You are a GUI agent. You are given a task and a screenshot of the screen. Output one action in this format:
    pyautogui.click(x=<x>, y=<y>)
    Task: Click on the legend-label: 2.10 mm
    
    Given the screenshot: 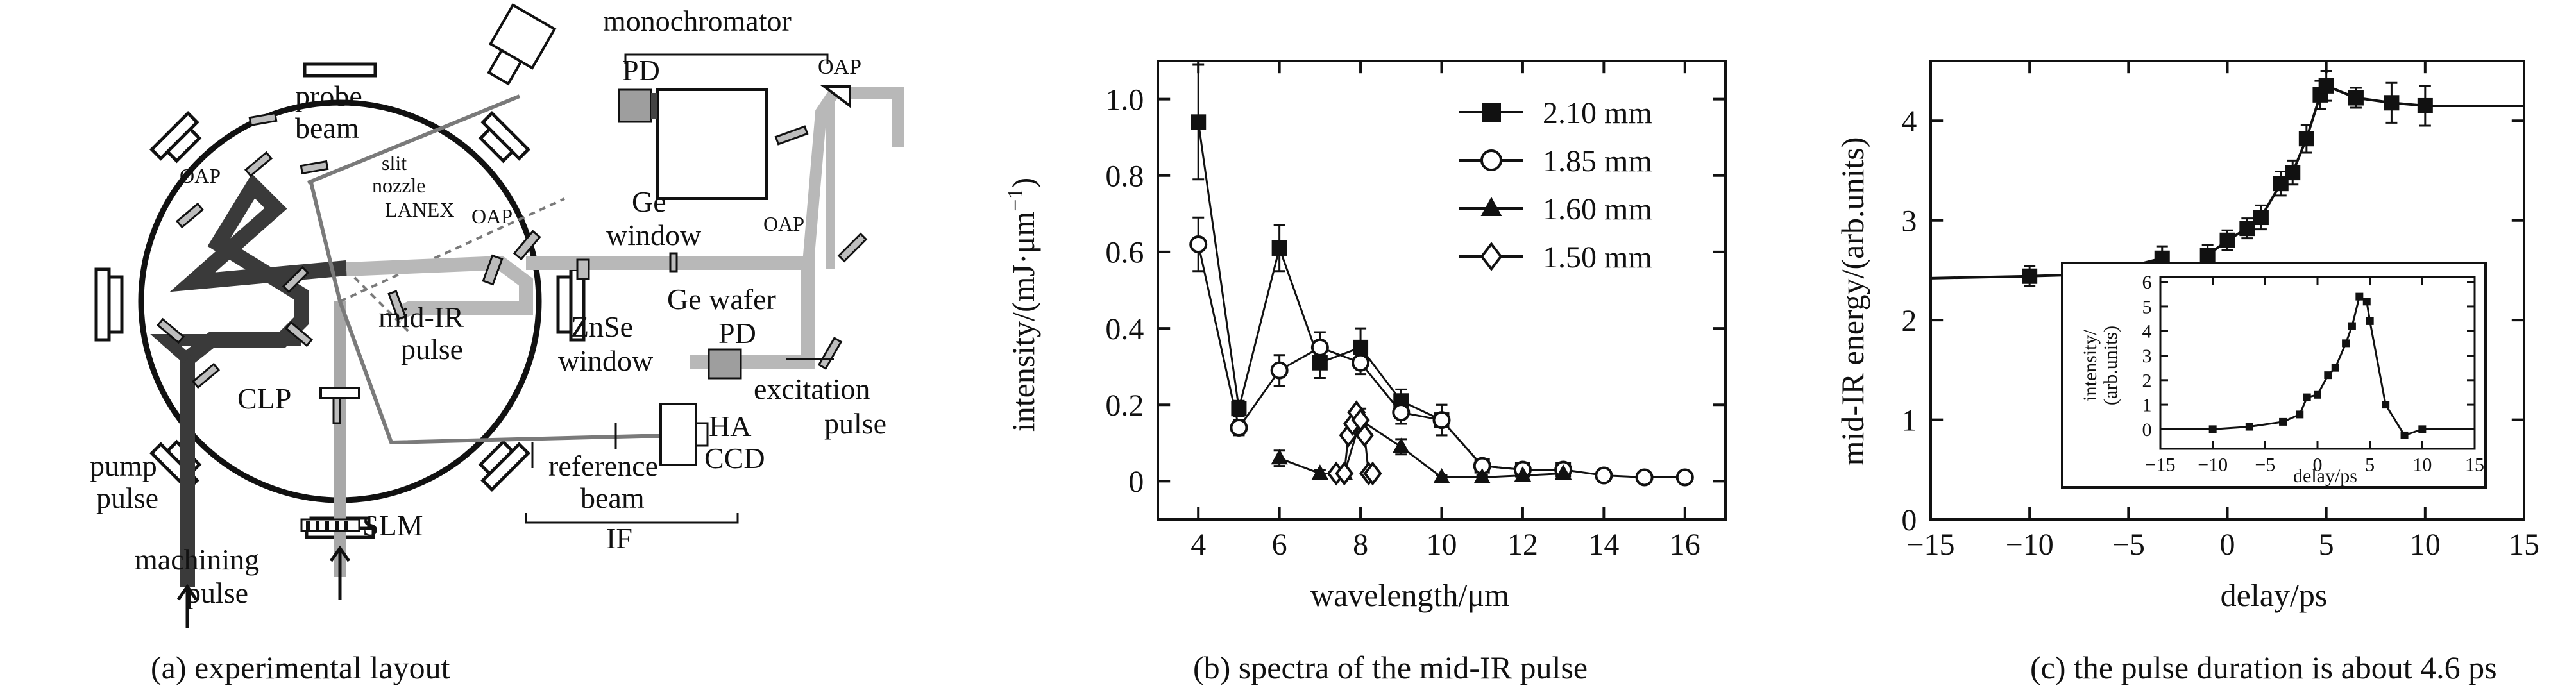 What is the action you would take?
    pyautogui.click(x=1597, y=113)
    